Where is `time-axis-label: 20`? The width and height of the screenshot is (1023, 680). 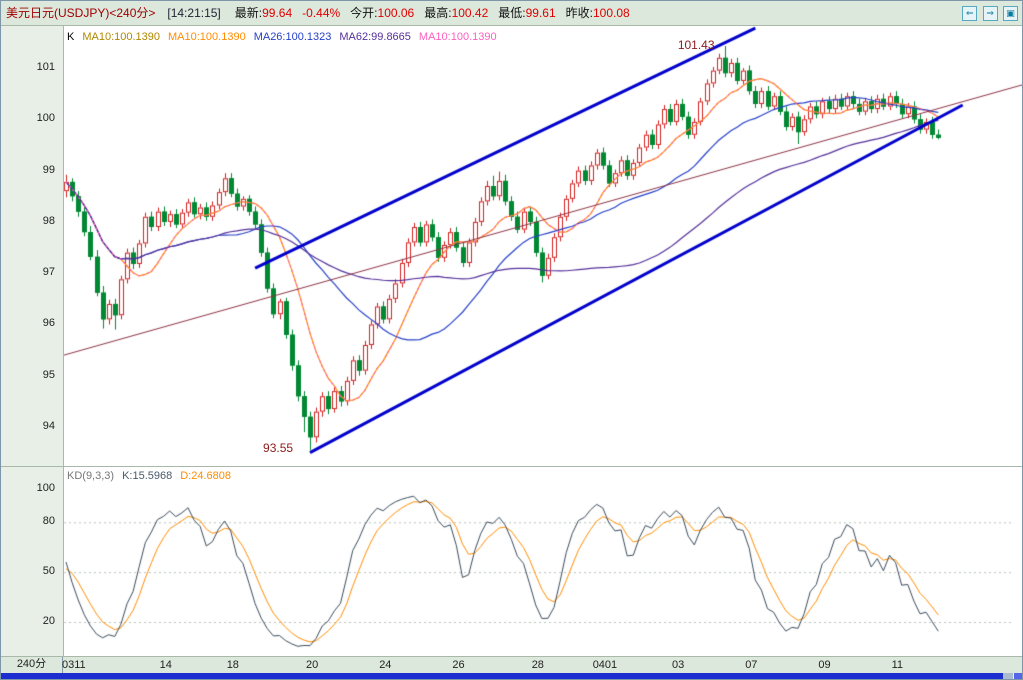
time-axis-label: 20 is located at coordinates (312, 665).